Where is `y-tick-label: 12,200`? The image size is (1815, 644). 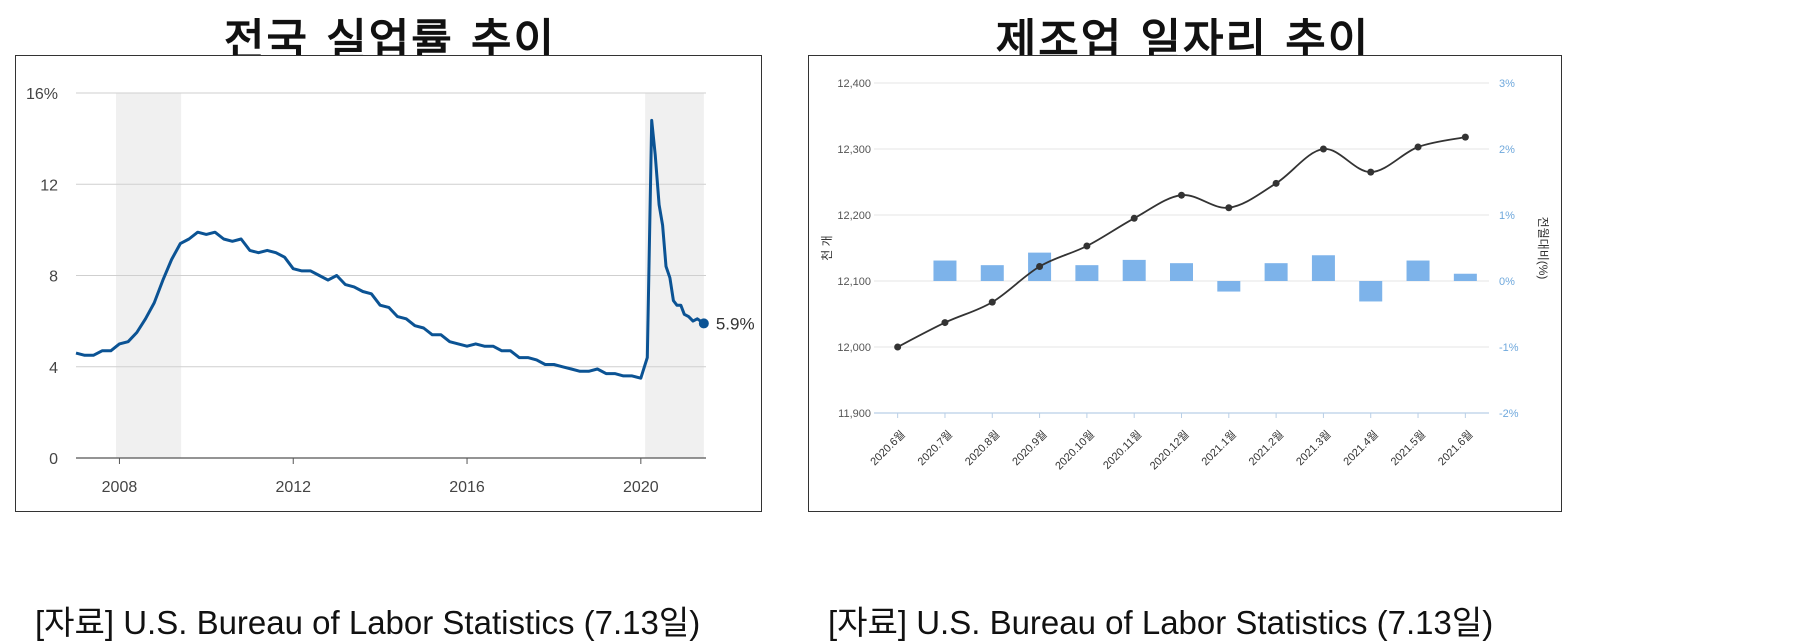 y-tick-label: 12,200 is located at coordinates (854, 216).